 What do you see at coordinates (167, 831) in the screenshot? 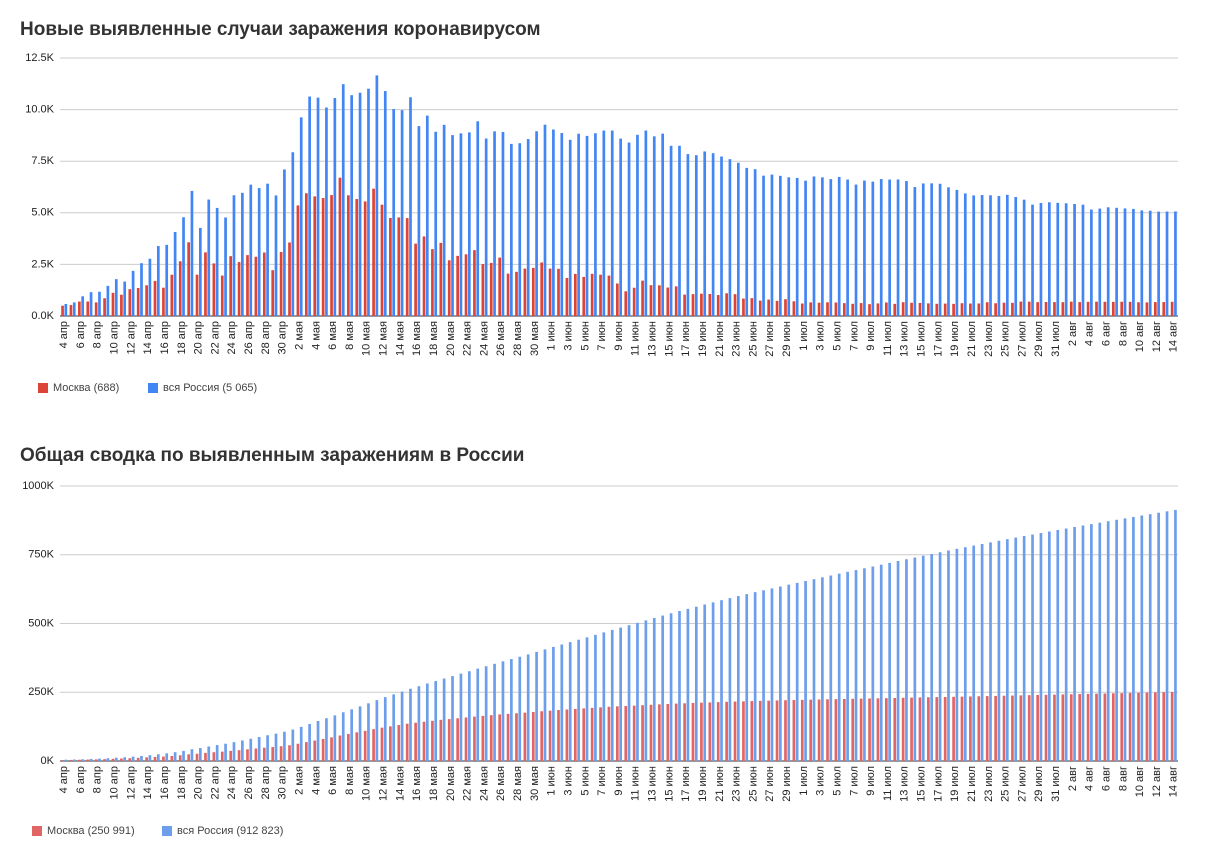
I see `legend-swatch` at bounding box center [167, 831].